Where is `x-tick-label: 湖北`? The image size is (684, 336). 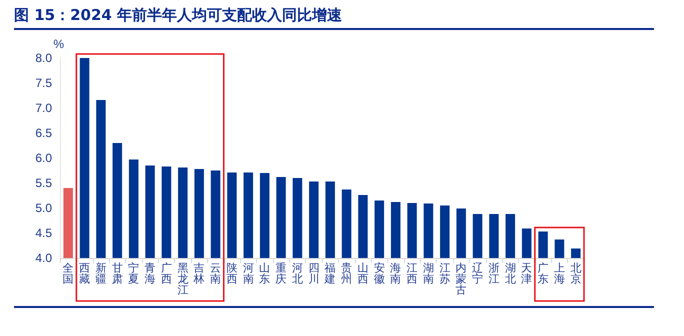 x-tick-label: 湖北 is located at coordinates (510, 274).